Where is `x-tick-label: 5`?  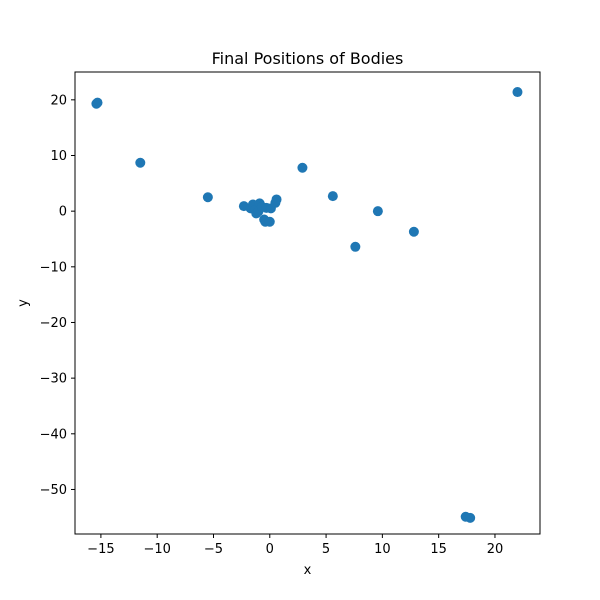 x-tick-label: 5 is located at coordinates (326, 549).